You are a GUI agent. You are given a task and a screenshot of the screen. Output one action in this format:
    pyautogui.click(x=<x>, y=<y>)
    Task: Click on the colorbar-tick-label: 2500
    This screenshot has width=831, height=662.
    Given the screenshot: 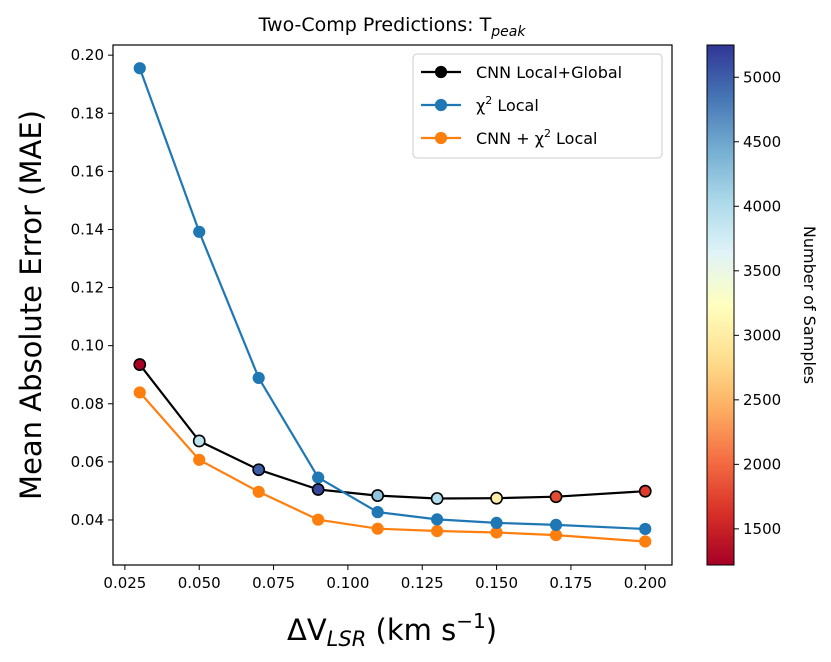 What is the action you would take?
    pyautogui.click(x=762, y=400)
    